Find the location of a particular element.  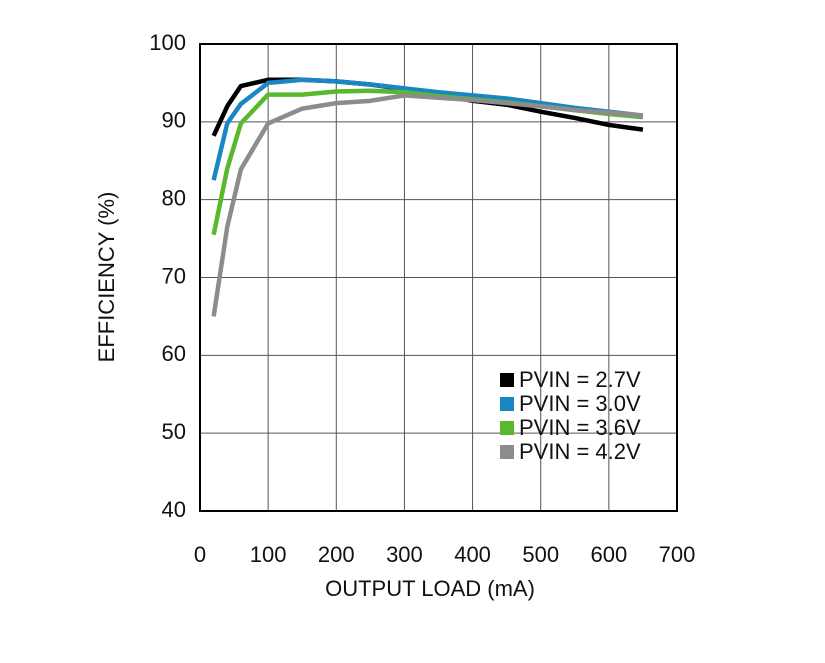

x-tick-label: 500 is located at coordinates (540, 554).